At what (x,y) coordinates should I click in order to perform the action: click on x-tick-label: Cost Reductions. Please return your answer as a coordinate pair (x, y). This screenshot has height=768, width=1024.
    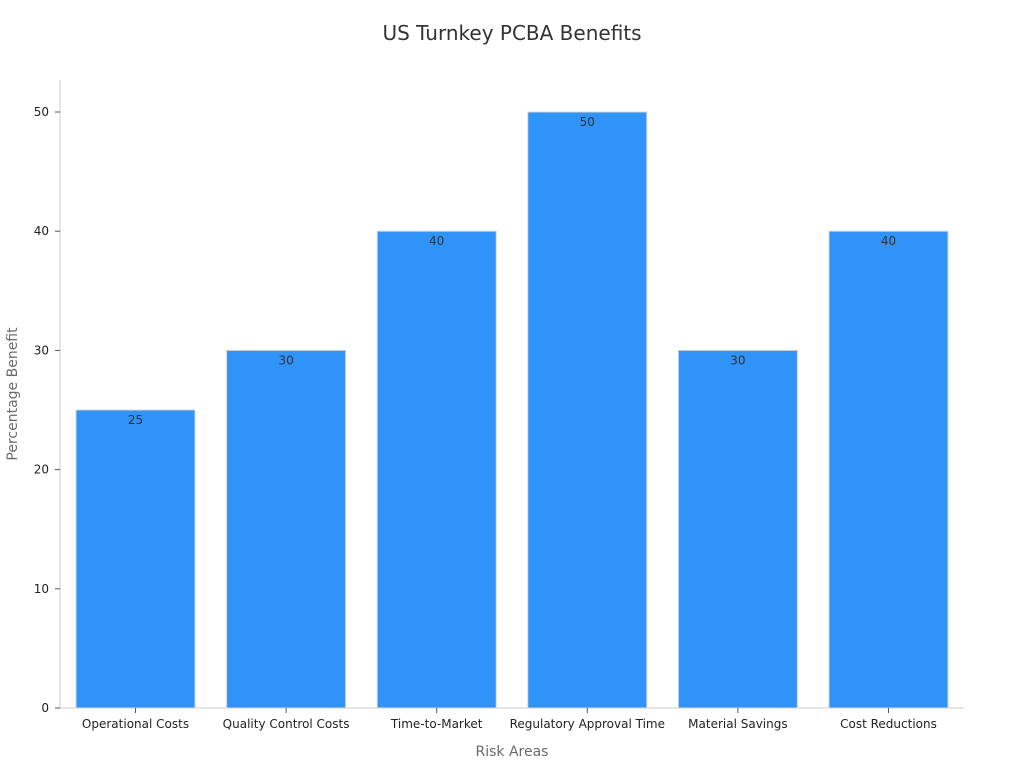
    Looking at the image, I should click on (888, 724).